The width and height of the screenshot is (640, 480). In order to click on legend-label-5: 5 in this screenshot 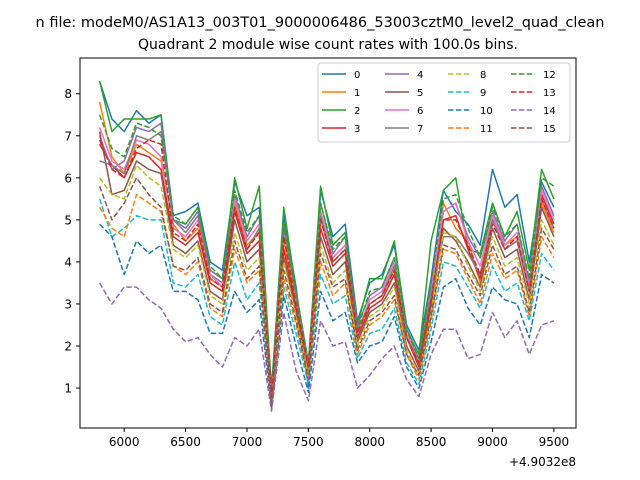, I will do `click(420, 93)`.